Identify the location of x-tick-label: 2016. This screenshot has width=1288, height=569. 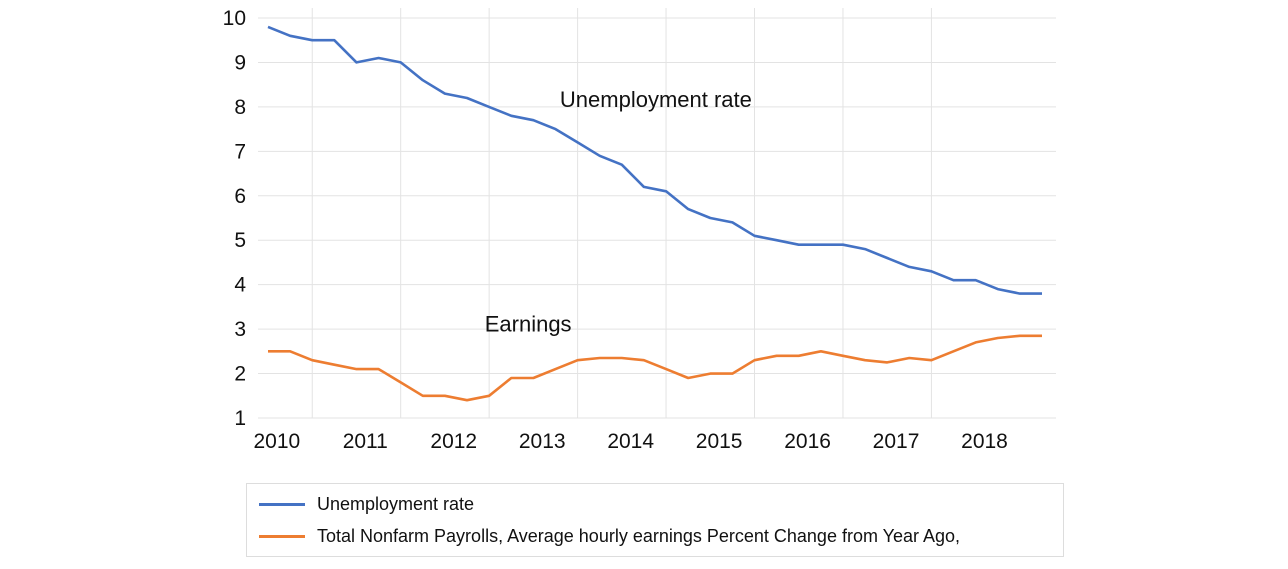
(807, 441).